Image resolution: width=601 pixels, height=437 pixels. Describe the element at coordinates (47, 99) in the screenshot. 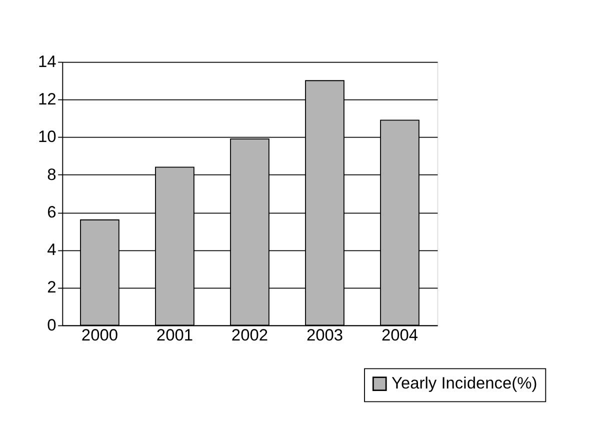

I see `y-tick-label: 12` at that location.